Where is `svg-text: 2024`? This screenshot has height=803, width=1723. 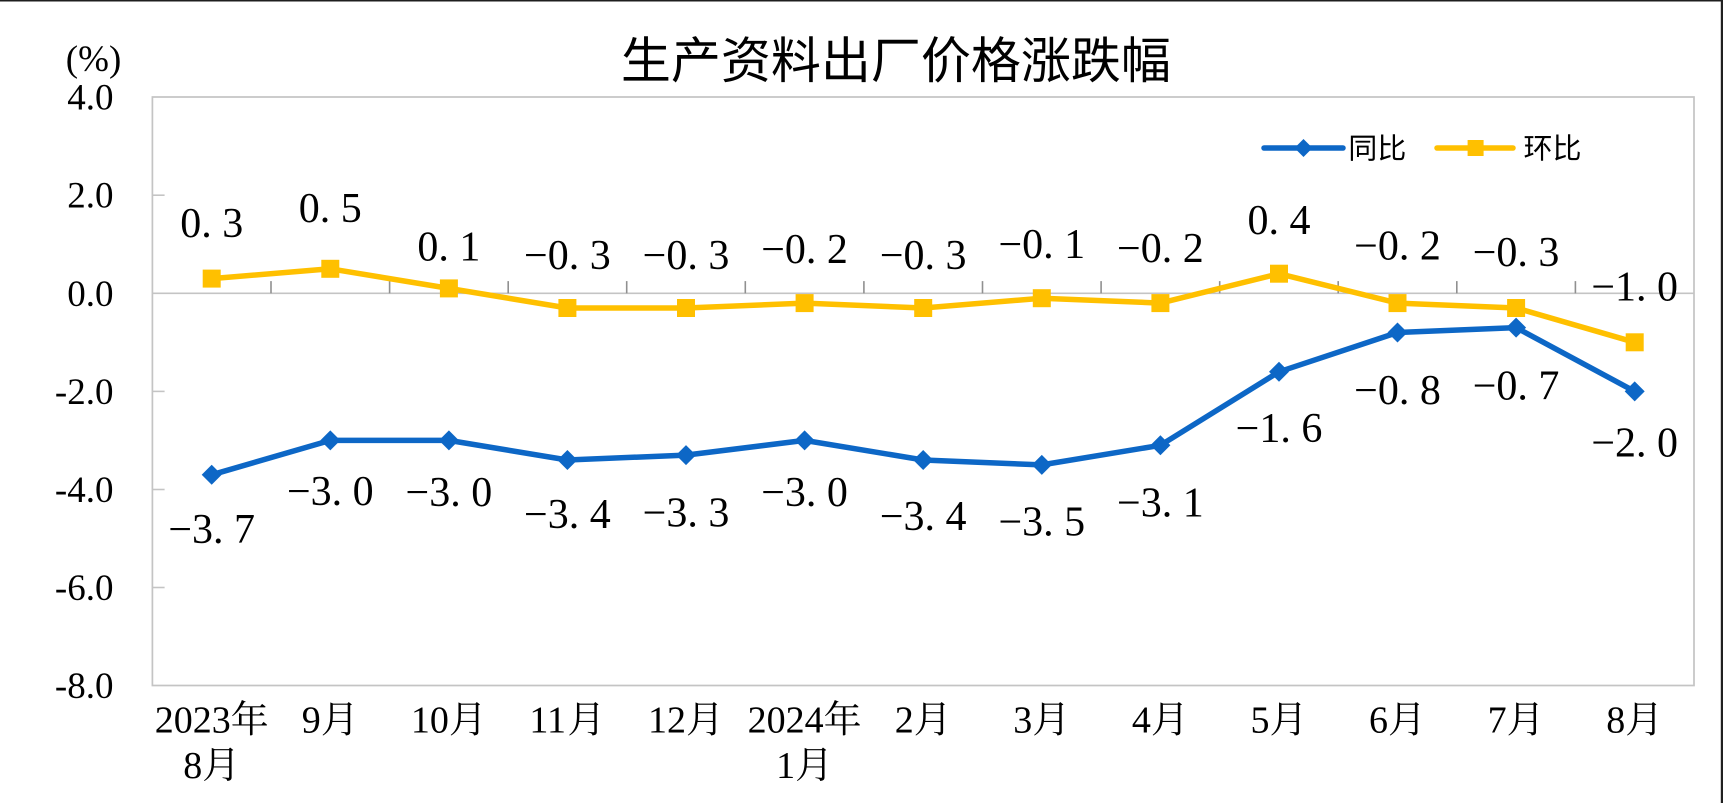
svg-text: 2024 is located at coordinates (786, 721).